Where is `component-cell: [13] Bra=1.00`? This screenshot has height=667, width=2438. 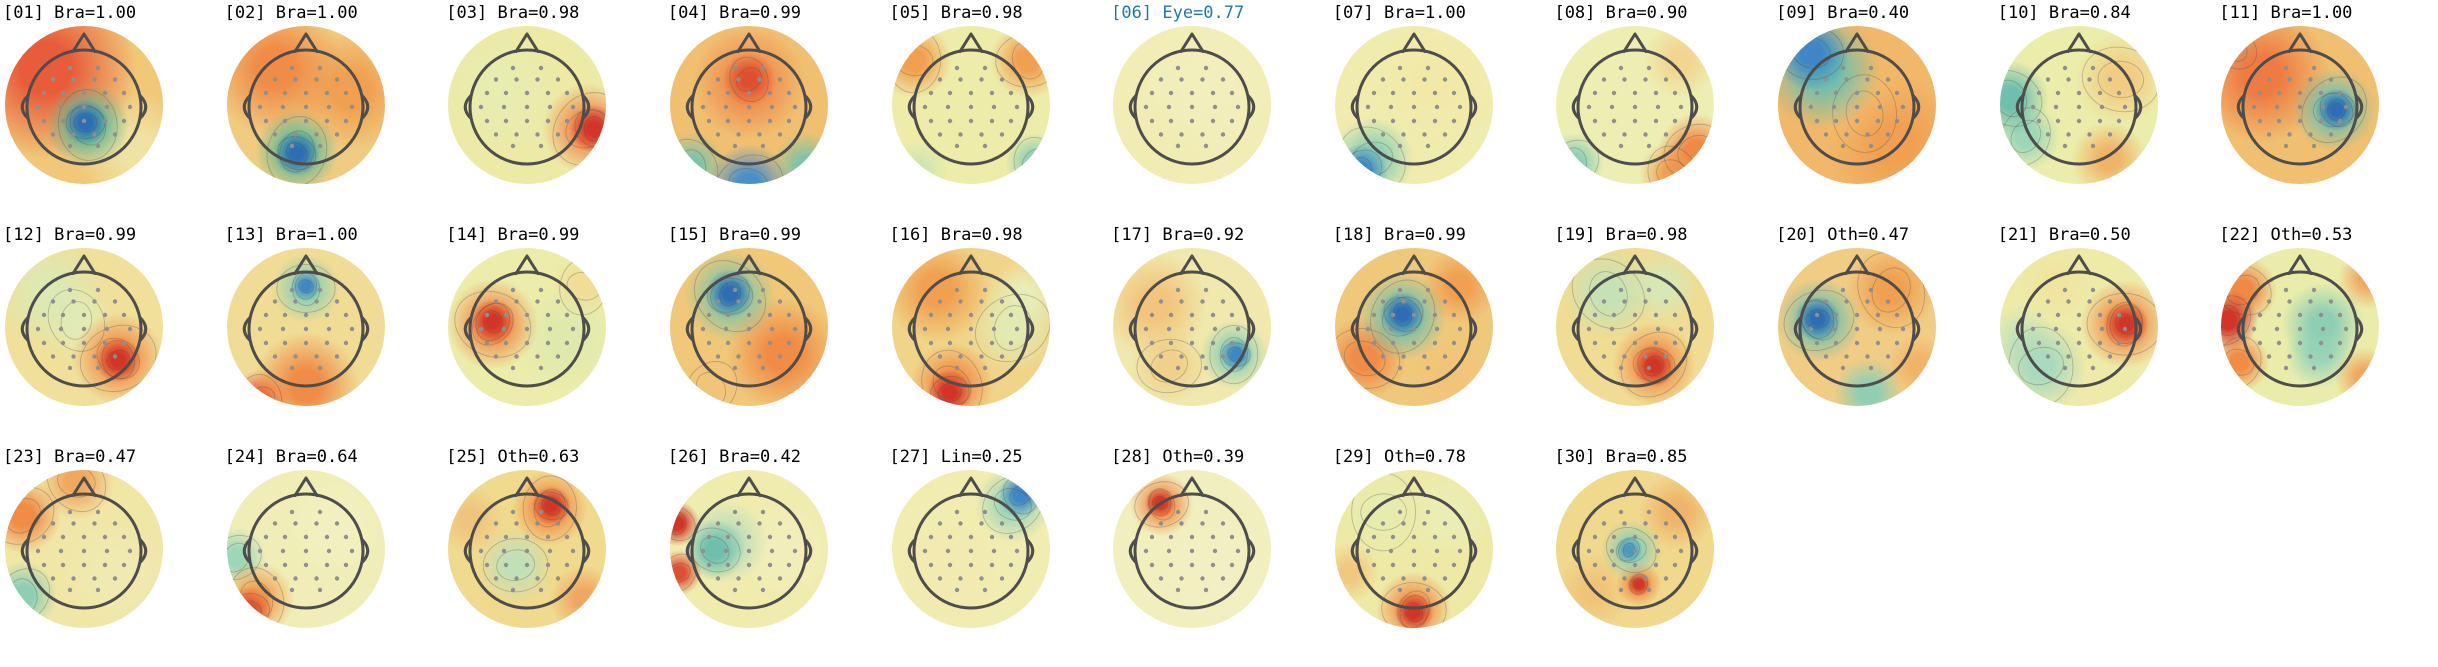 component-cell: [13] Bra=1.00 is located at coordinates (333, 333).